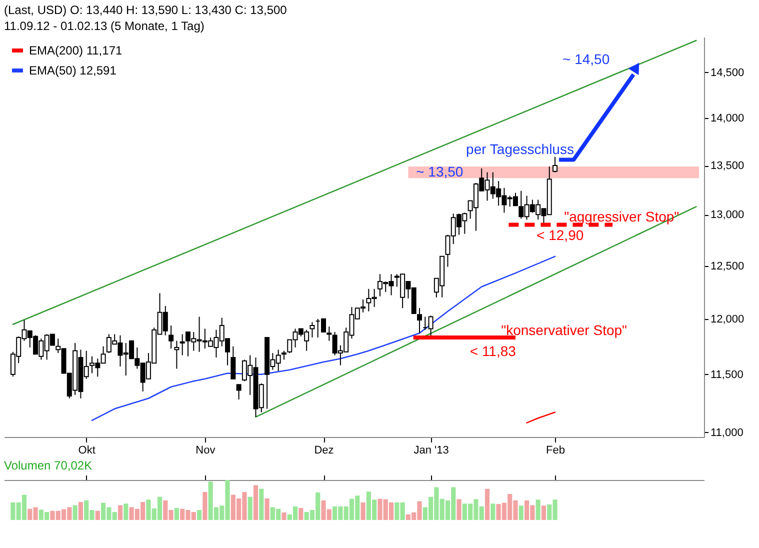  I want to click on annotation: "aggressiver Stop", so click(622, 216).